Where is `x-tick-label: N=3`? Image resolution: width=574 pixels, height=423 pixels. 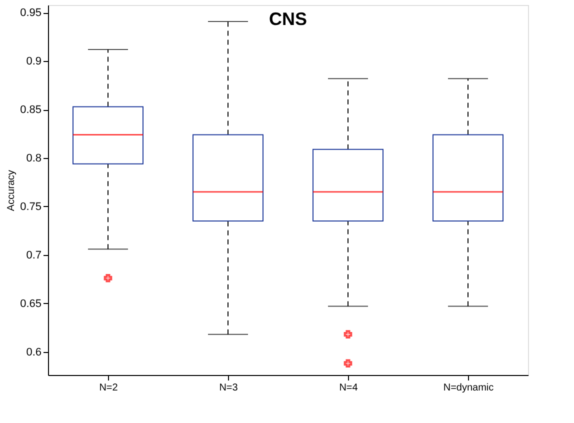
x-tick-label: N=3 is located at coordinates (228, 388).